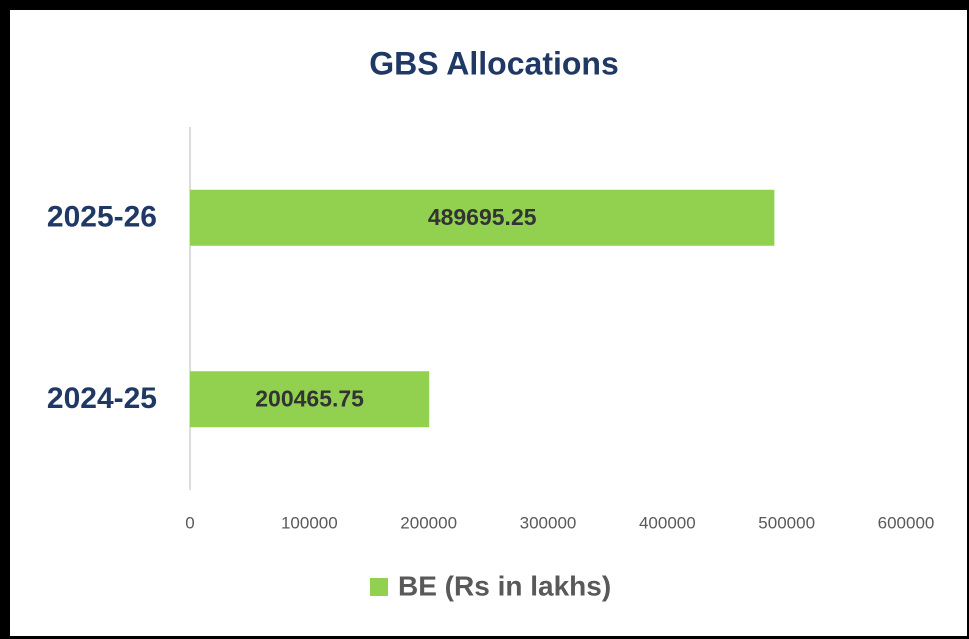 This screenshot has width=969, height=639. Describe the element at coordinates (786, 522) in the screenshot. I see `x-tick-label: 500000` at that location.